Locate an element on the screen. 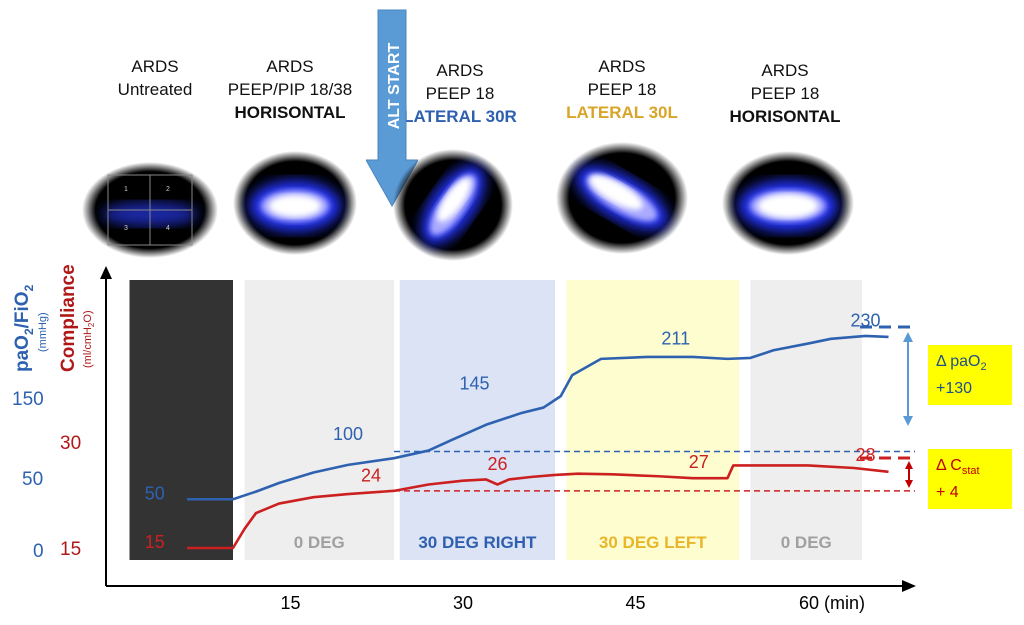 The width and height of the screenshot is (1024, 625). quadrant-4-label: 4 is located at coordinates (168, 228).